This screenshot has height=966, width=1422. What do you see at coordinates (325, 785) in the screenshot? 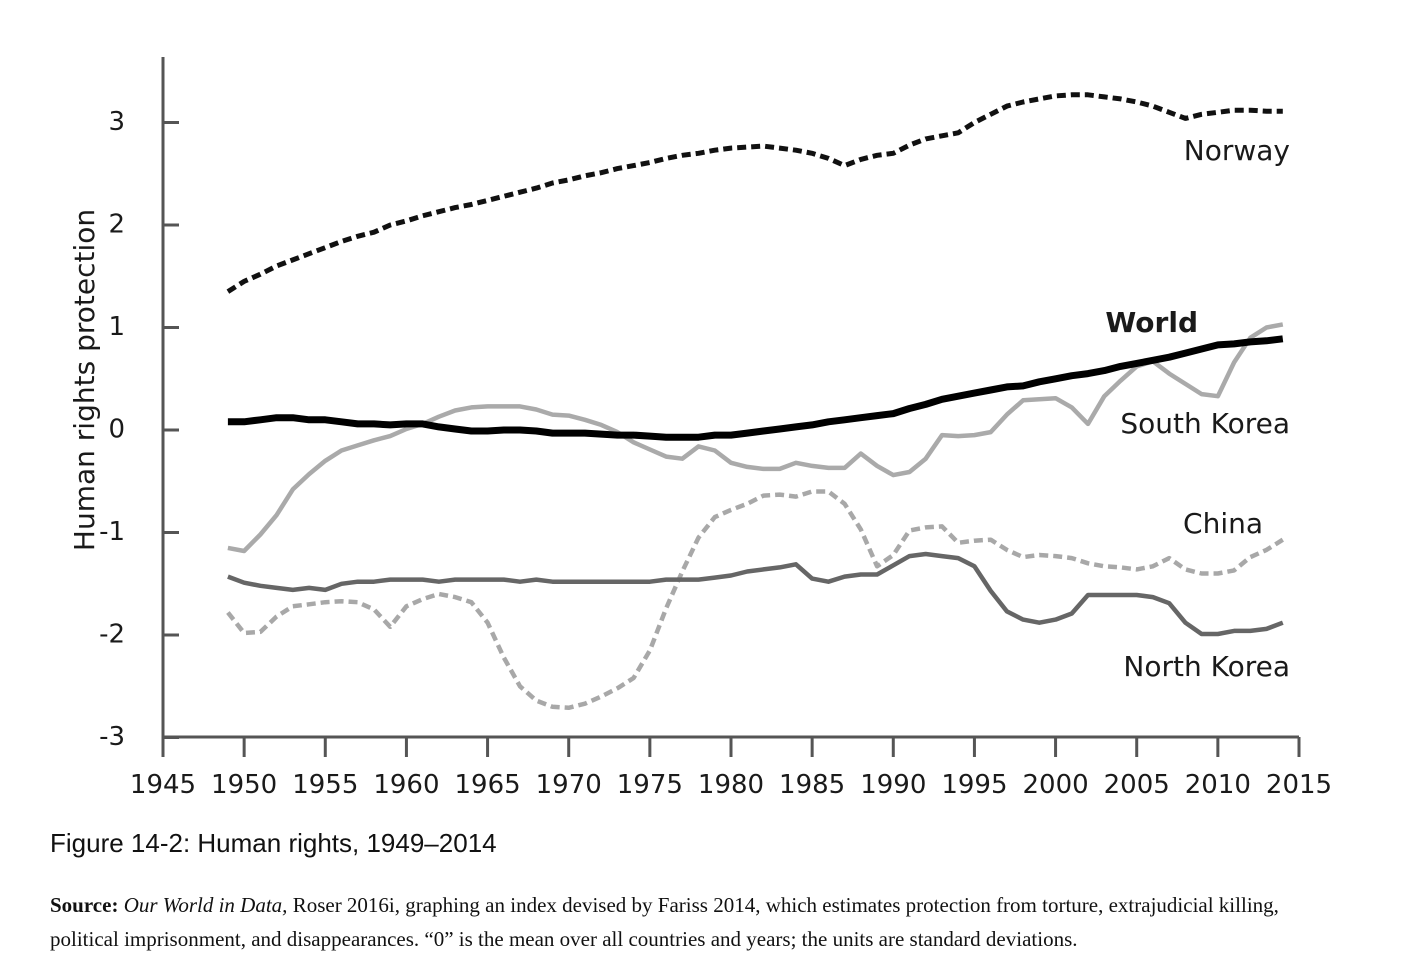
I see `x-tick-label: 1955` at bounding box center [325, 785].